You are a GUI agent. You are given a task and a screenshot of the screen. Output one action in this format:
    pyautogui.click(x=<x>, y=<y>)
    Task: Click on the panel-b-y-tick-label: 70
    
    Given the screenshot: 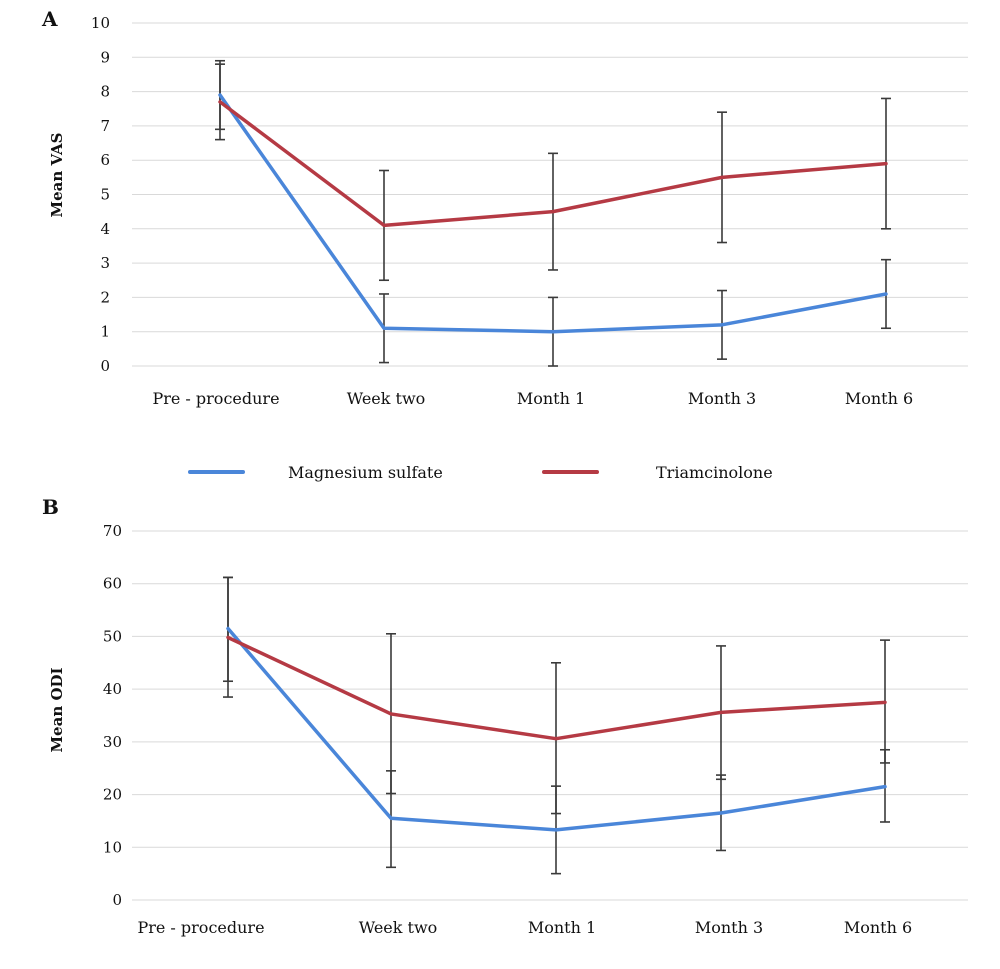 What is the action you would take?
    pyautogui.click(x=112, y=531)
    